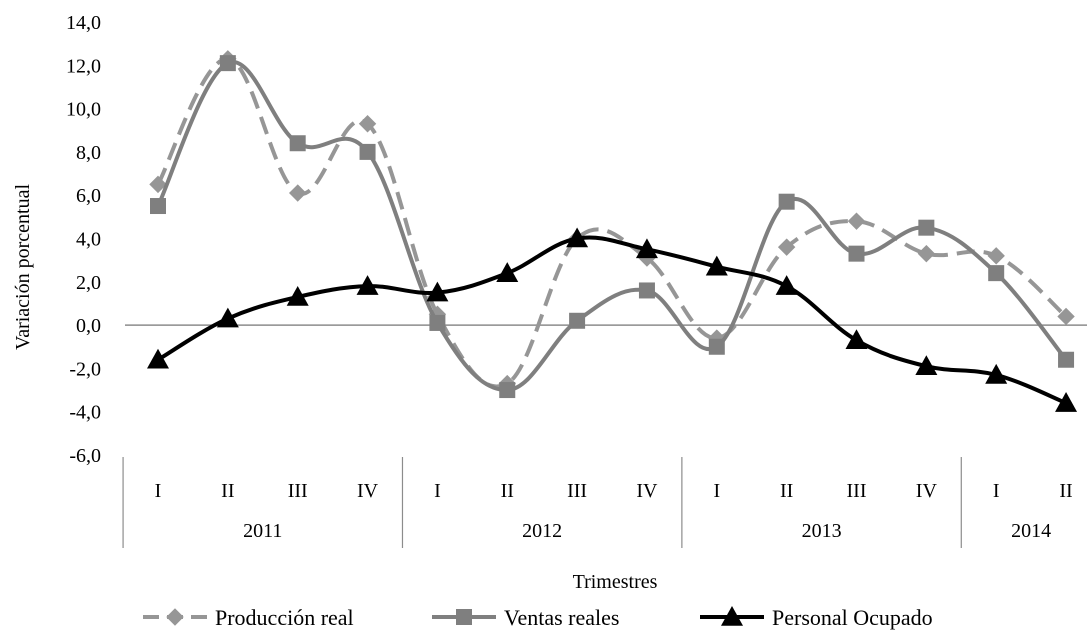  Describe the element at coordinates (88, 240) in the screenshot. I see `y-tick-label: 4,0` at that location.